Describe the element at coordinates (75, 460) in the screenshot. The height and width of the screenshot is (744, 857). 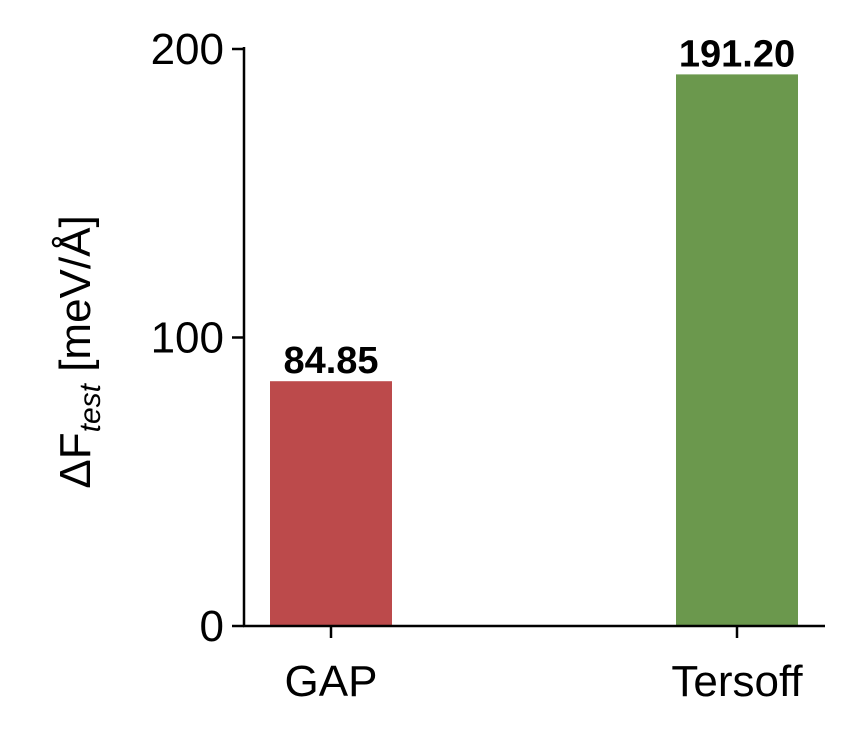
I see `y-axis-label-prefix: ΔF` at that location.